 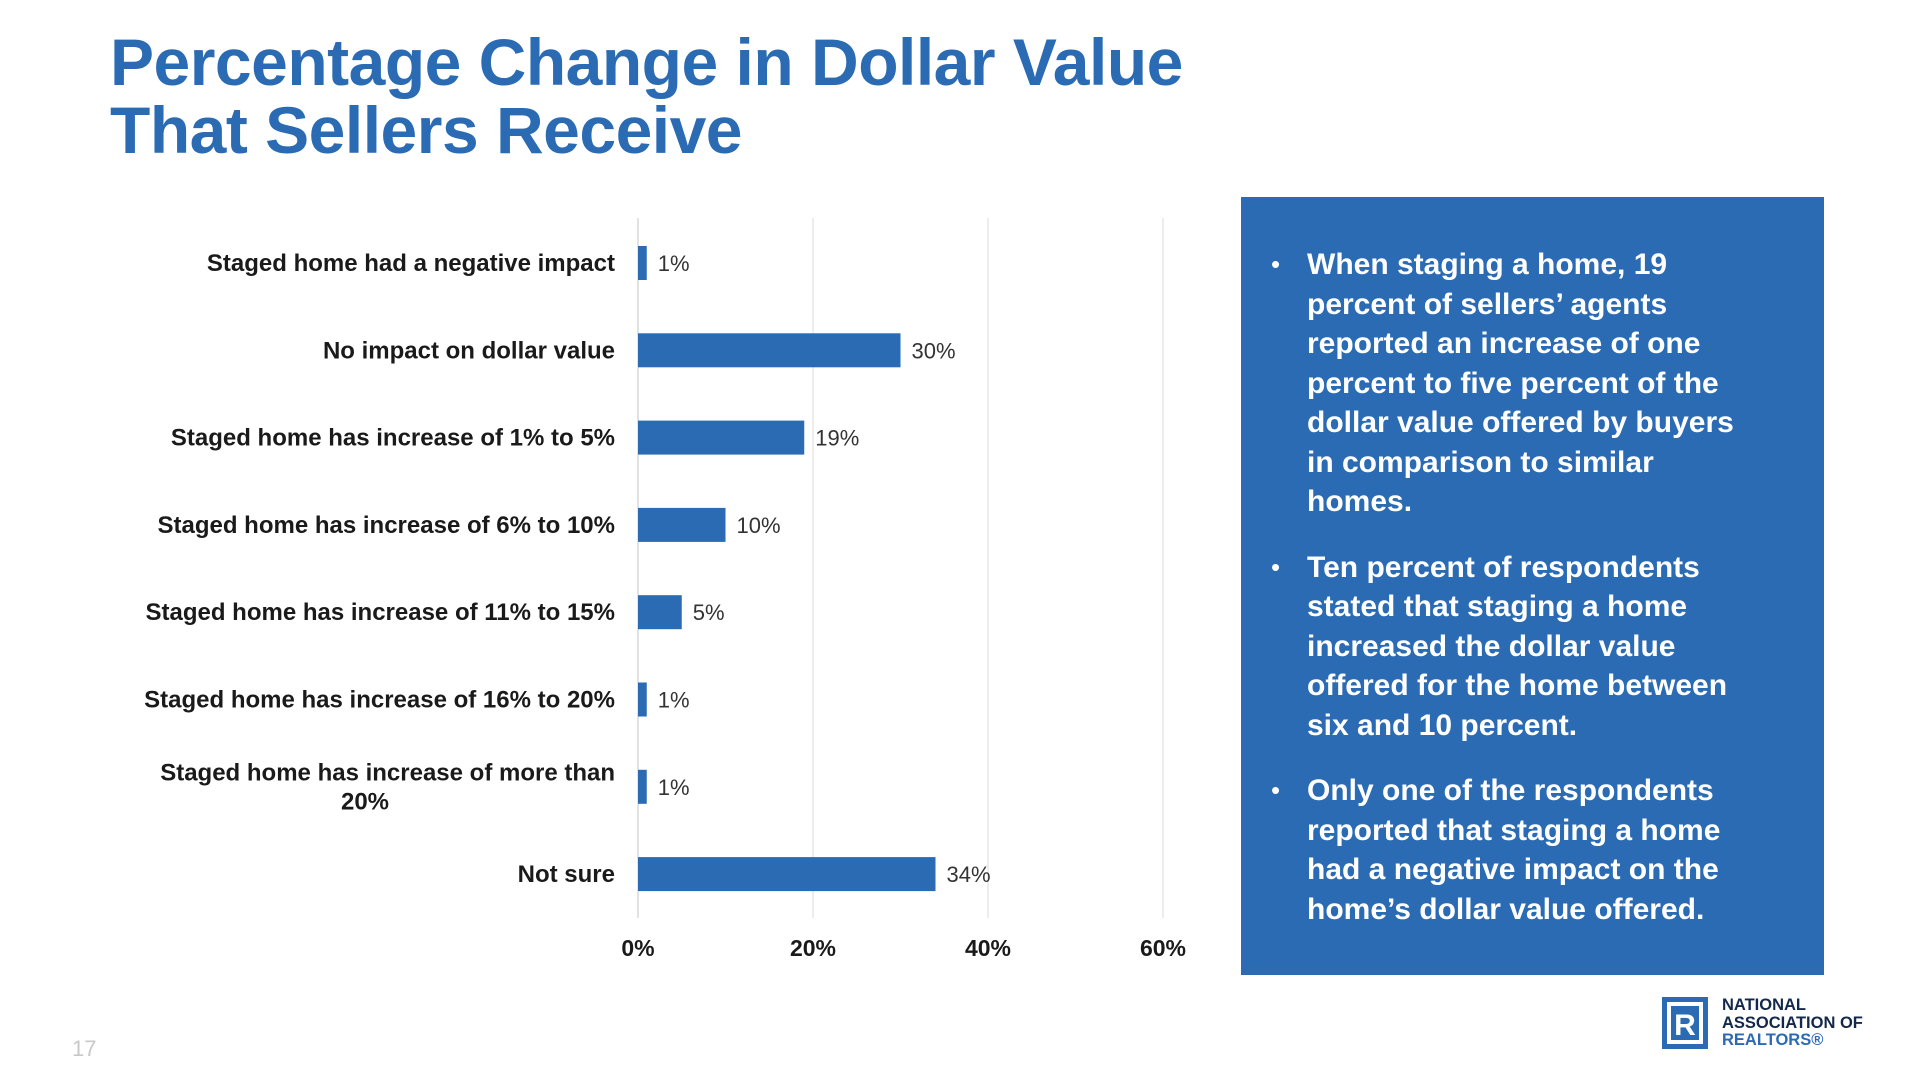 What do you see at coordinates (1514, 830) in the screenshot?
I see `finding-text-line: reported that staging a home` at bounding box center [1514, 830].